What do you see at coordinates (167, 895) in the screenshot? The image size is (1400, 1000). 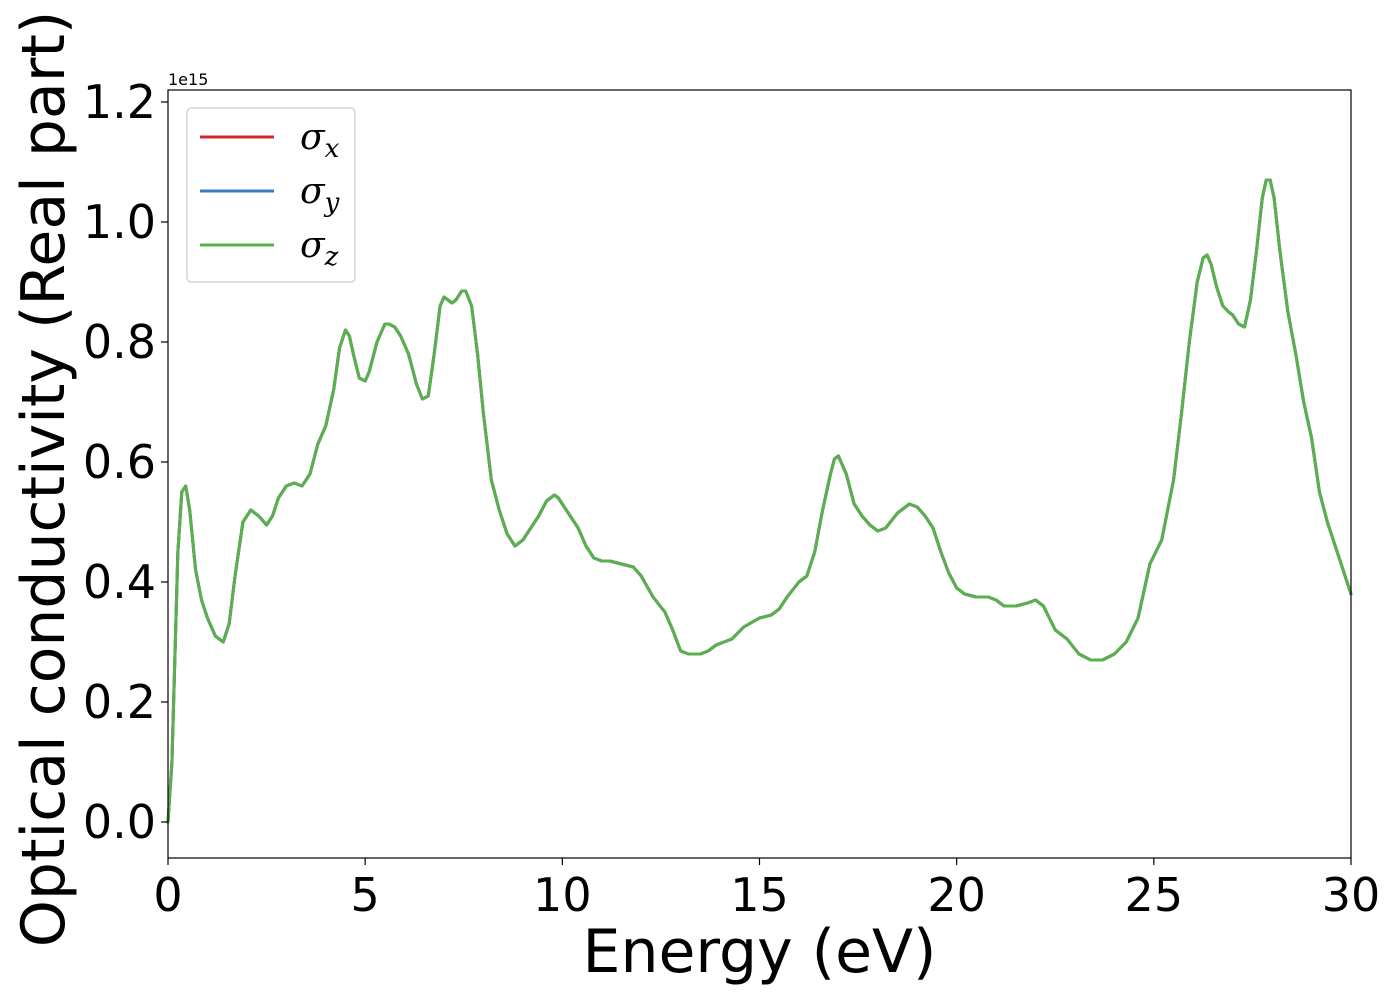 I see `x-tick-label: 0` at bounding box center [167, 895].